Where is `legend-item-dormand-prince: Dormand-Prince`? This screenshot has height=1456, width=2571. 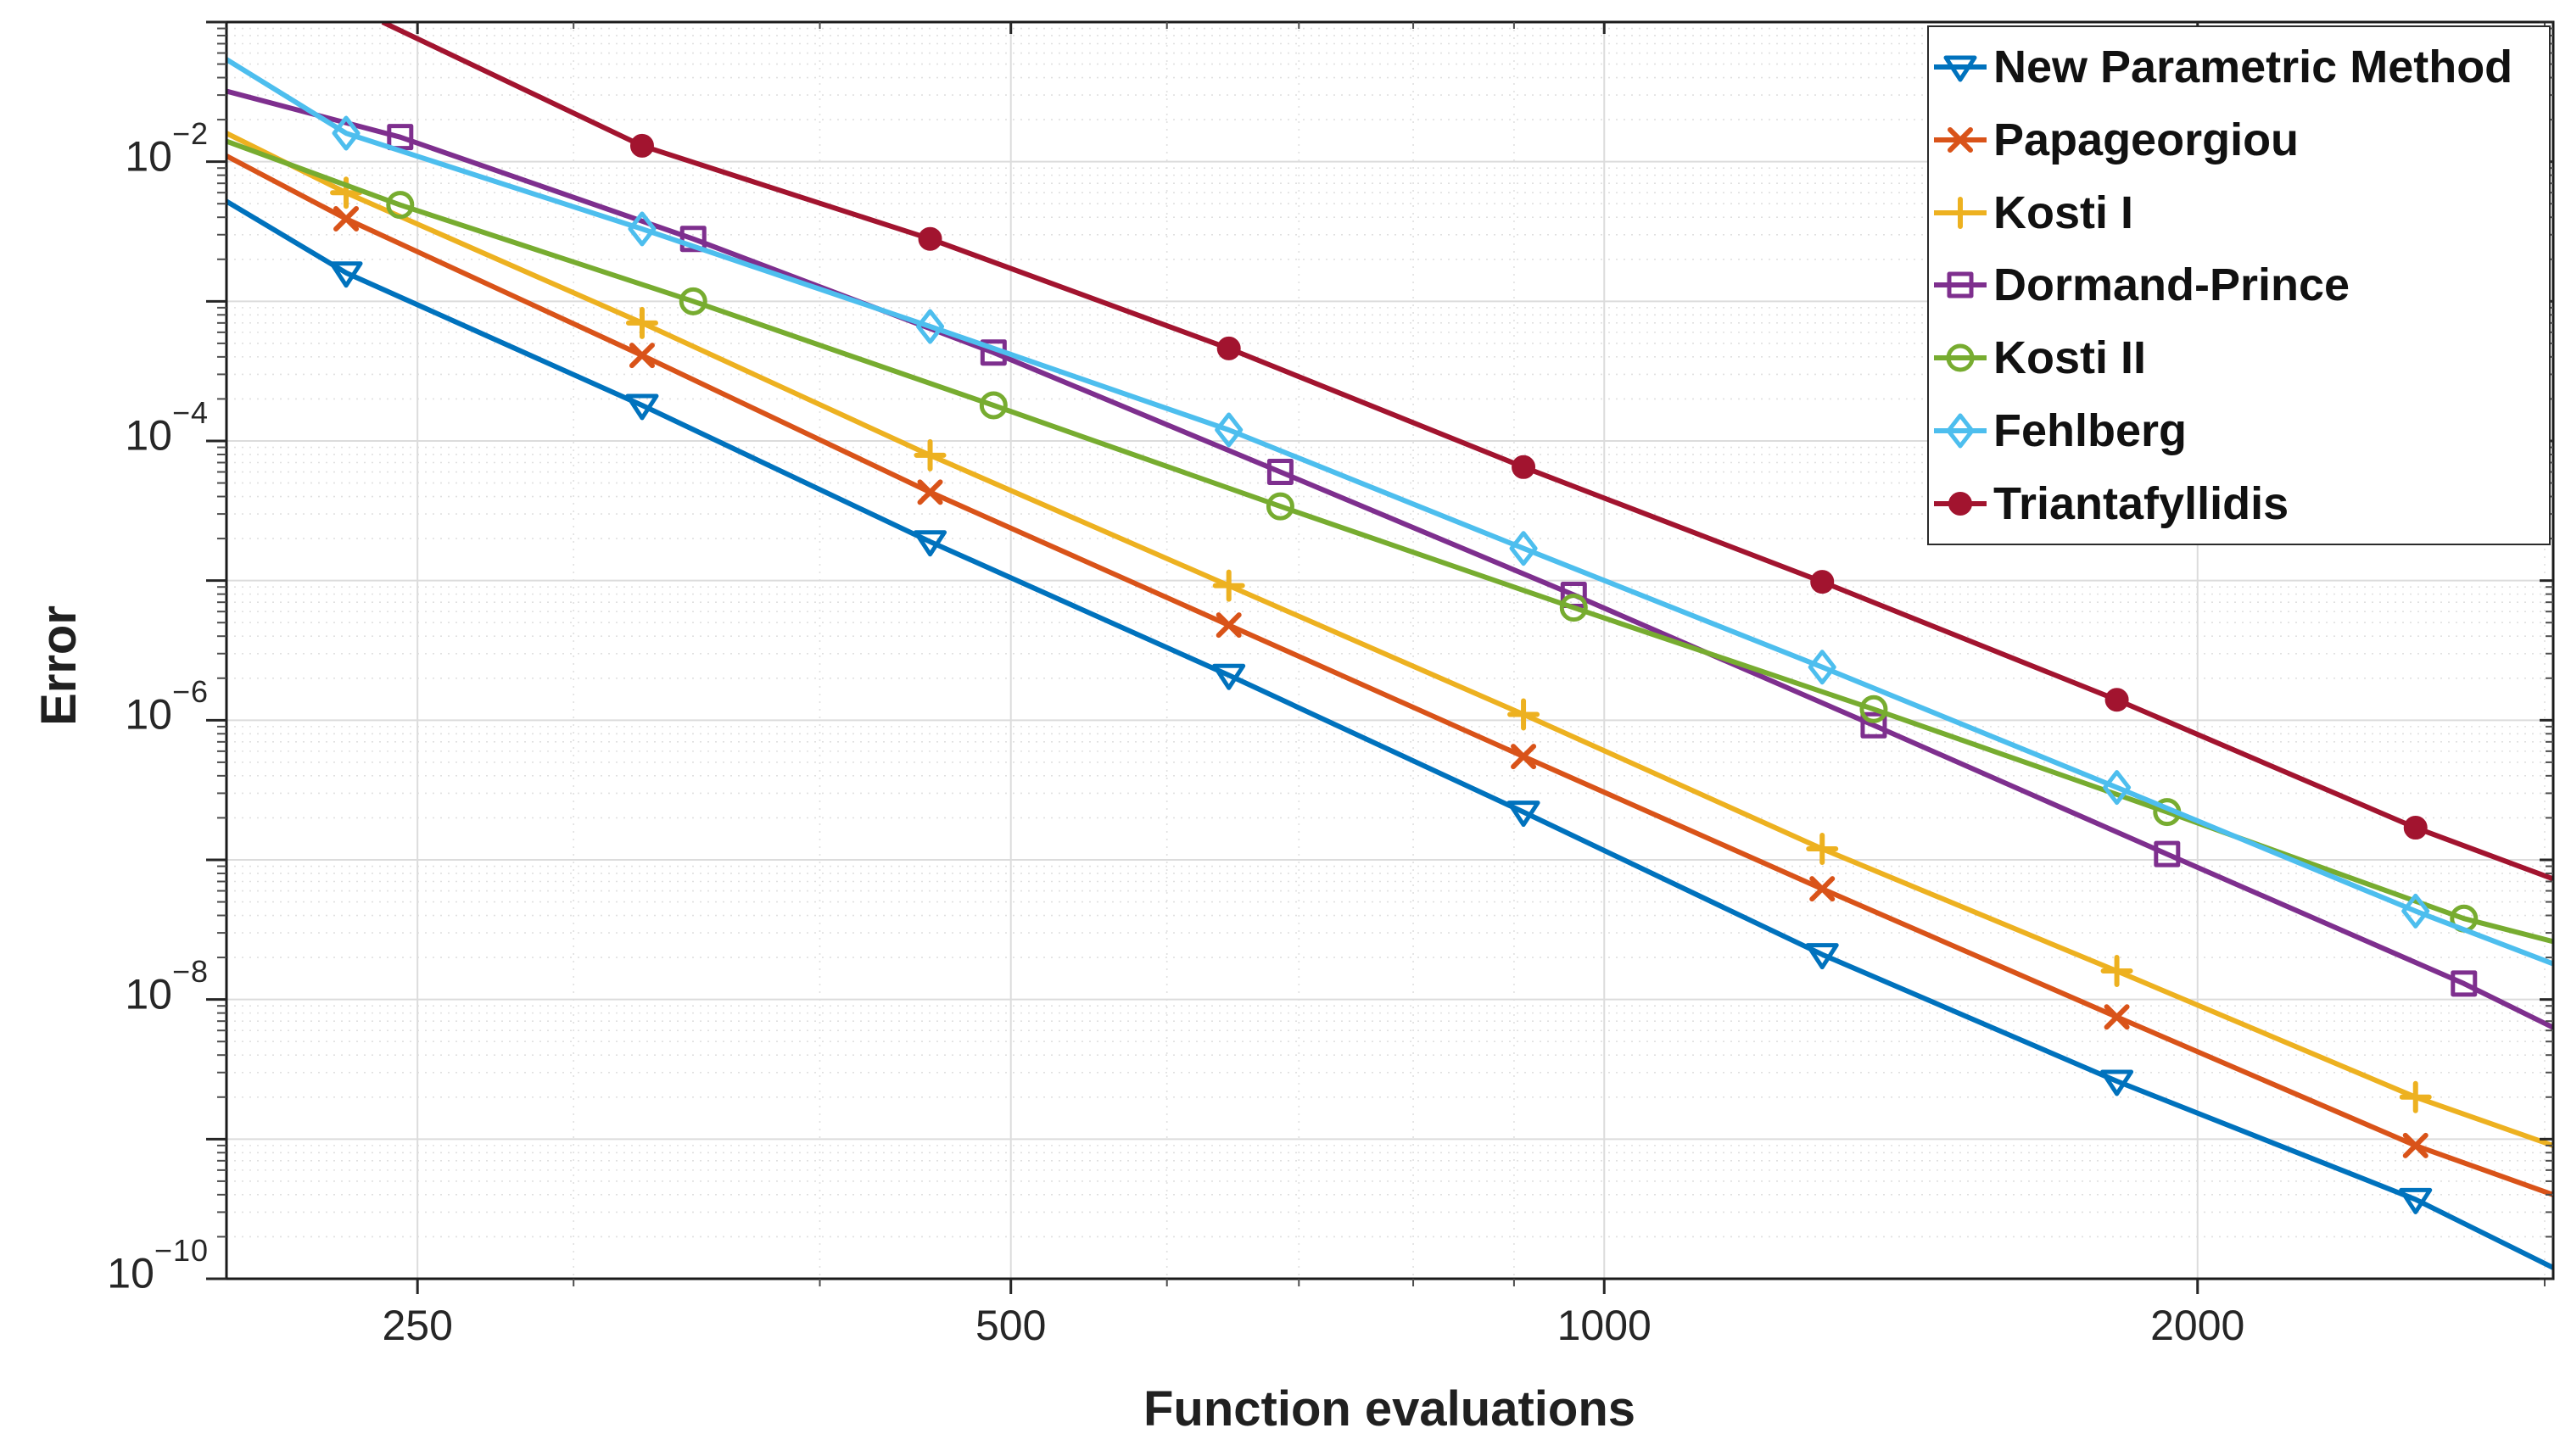
legend-item-dormand-prince: Dormand-Prince is located at coordinates (2239, 285).